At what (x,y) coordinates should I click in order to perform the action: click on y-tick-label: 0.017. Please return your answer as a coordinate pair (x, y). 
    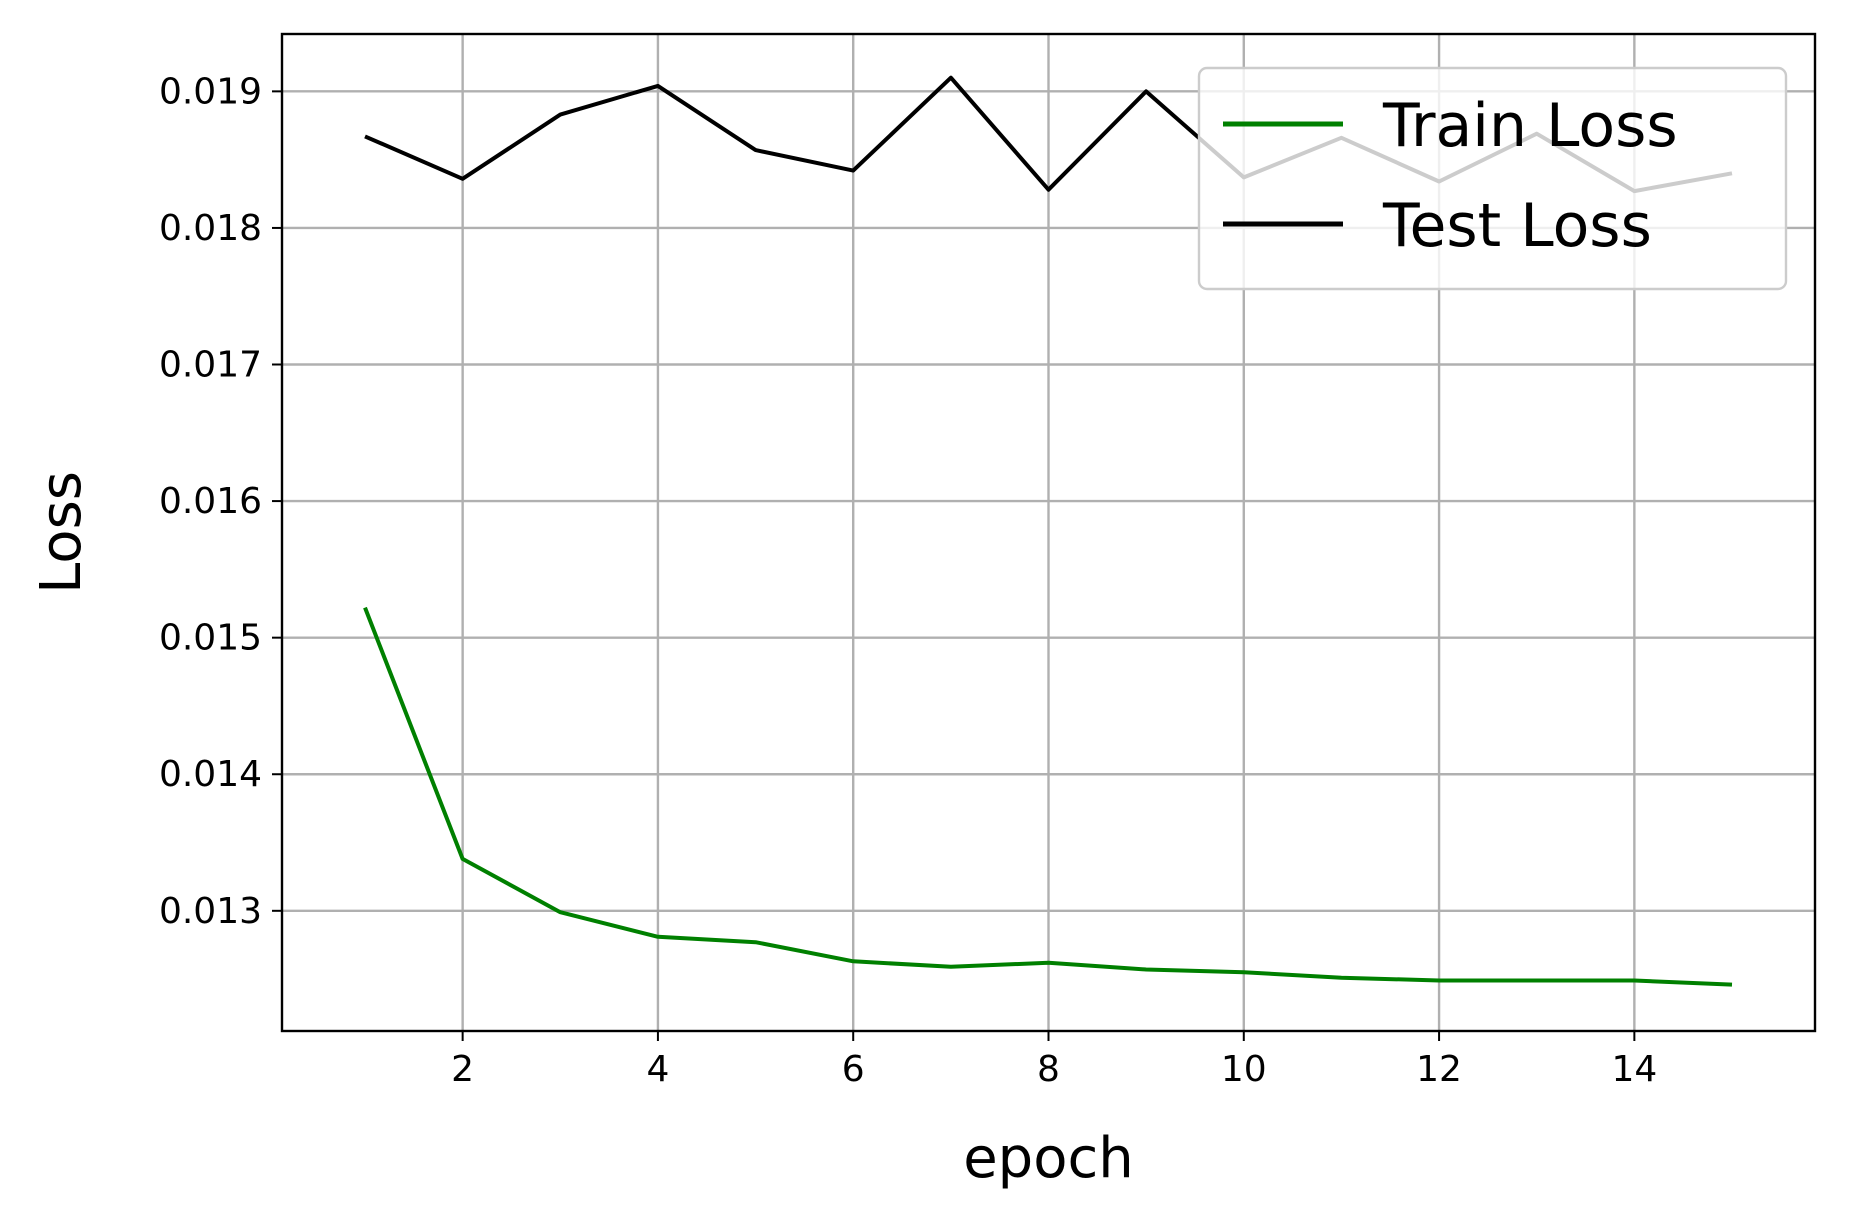
    Looking at the image, I should click on (210, 365).